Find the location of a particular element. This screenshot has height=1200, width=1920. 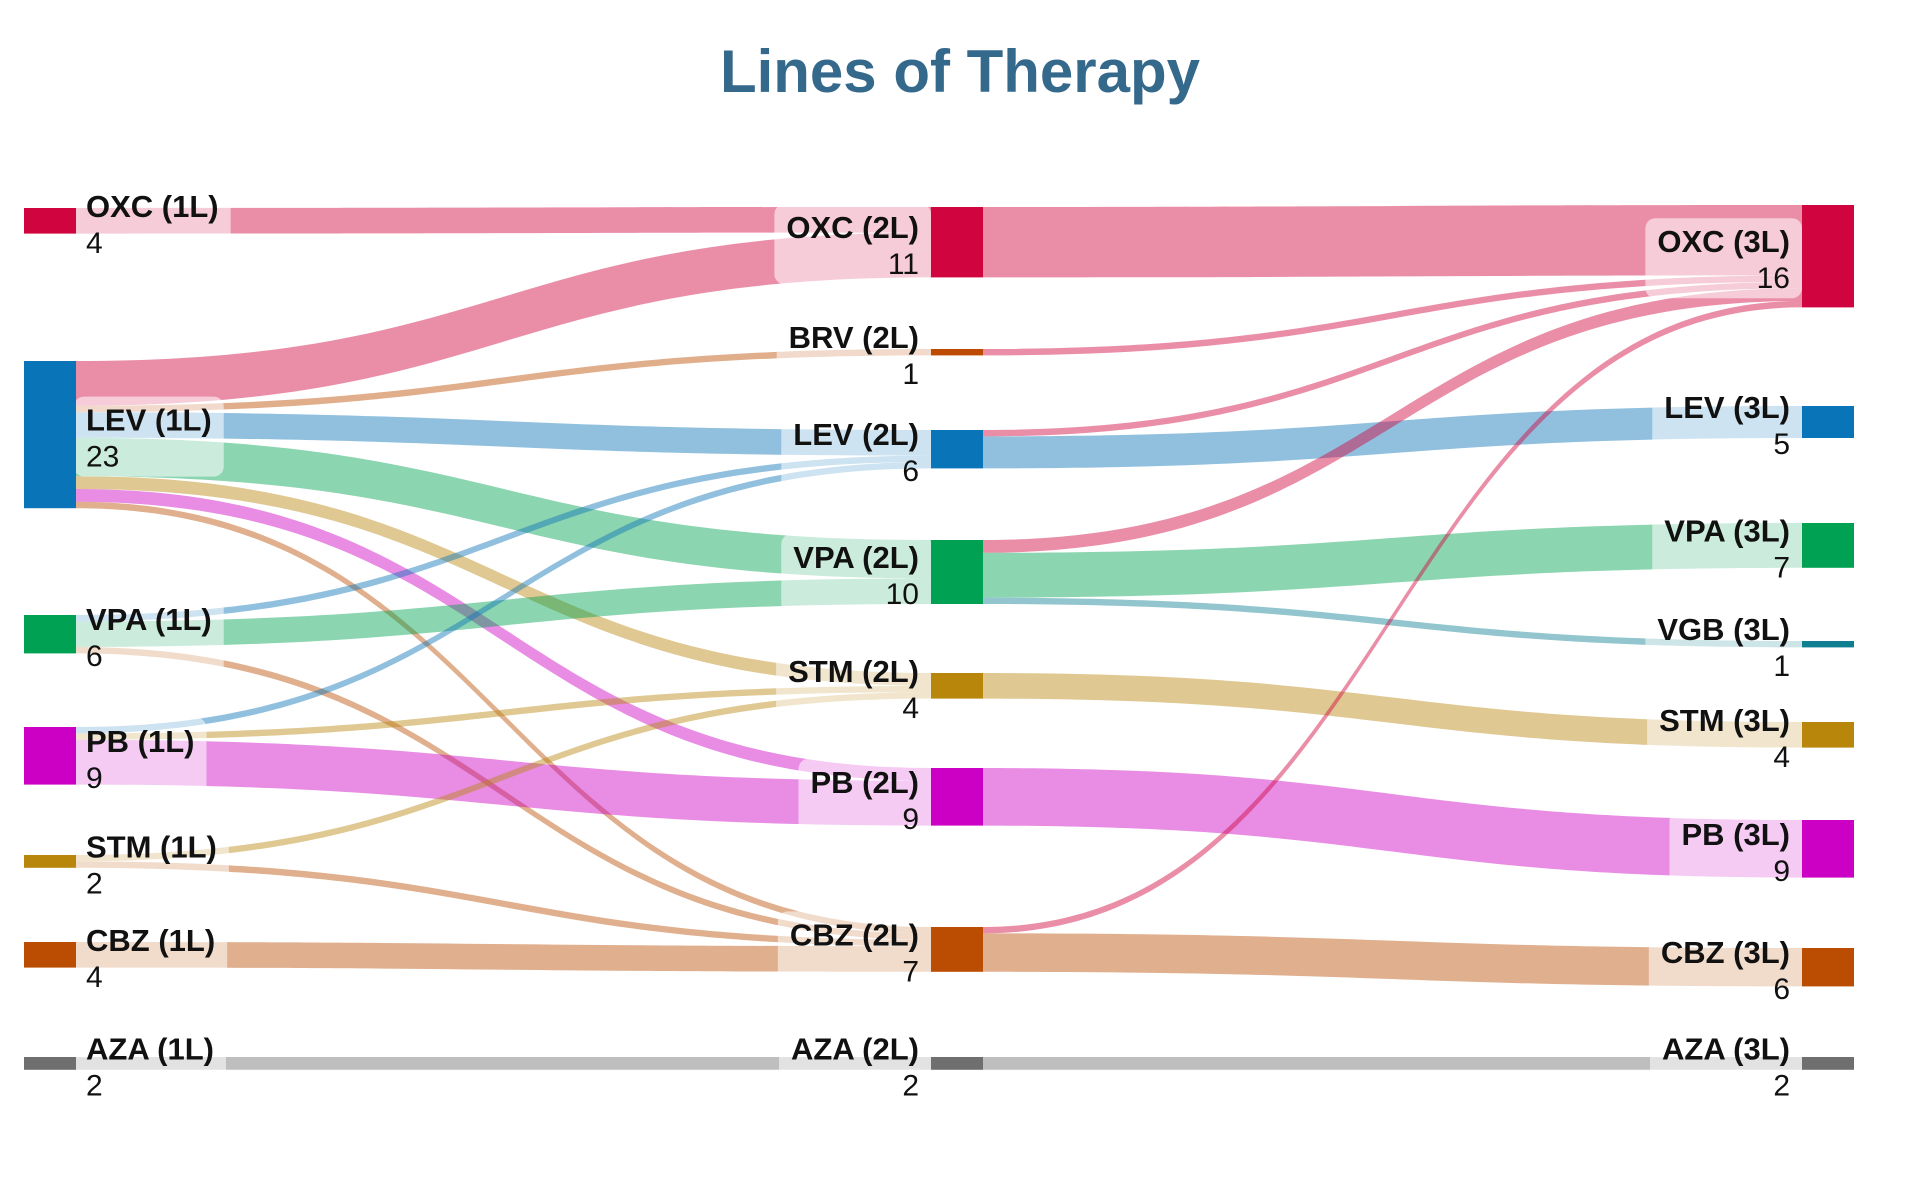

sankey-node-value-VPA2: 10 is located at coordinates (902, 594).